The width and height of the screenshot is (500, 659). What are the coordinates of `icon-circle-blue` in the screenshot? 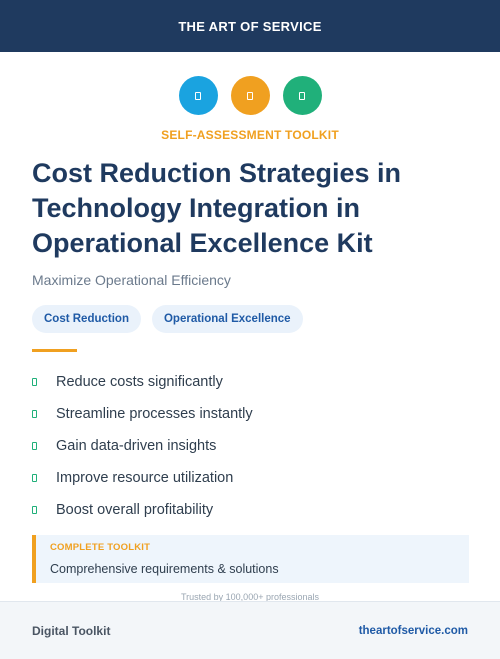 It's located at (198, 95).